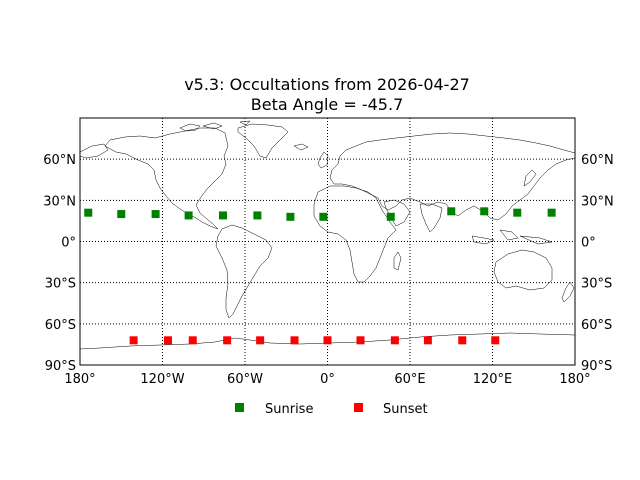 Image resolution: width=640 pixels, height=480 pixels. I want to click on y-tick-label-left: 30°S, so click(60, 284).